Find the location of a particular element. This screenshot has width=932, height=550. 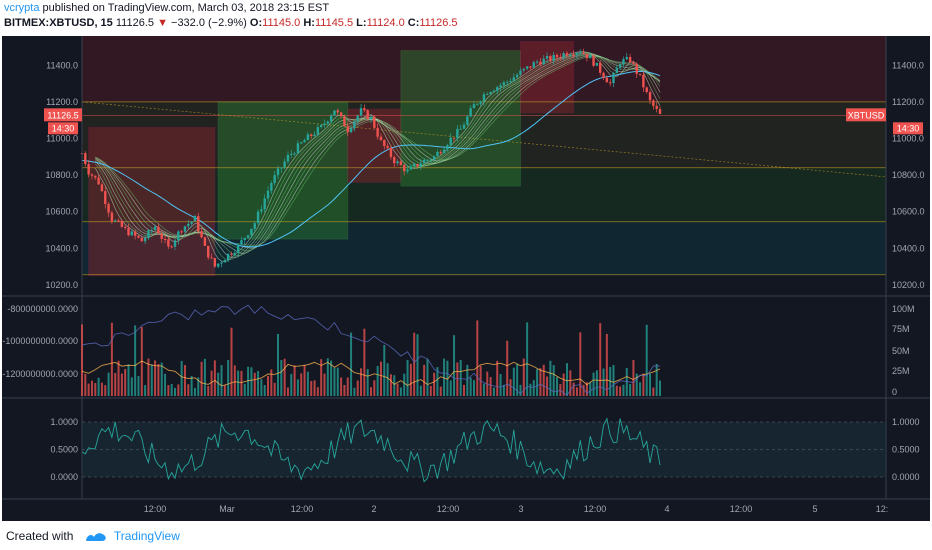

price-tick-label-right: 11200.0 is located at coordinates (908, 102).